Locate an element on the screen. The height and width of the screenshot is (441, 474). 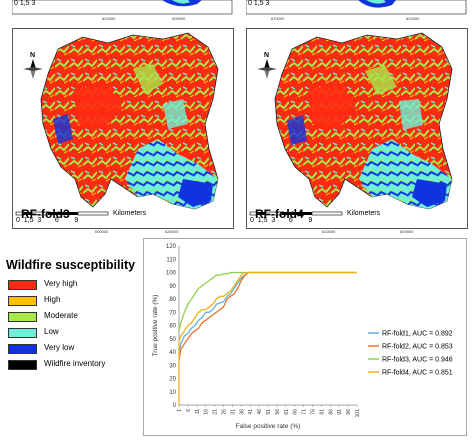
y-tick-label: 70 is located at coordinates (172, 313).